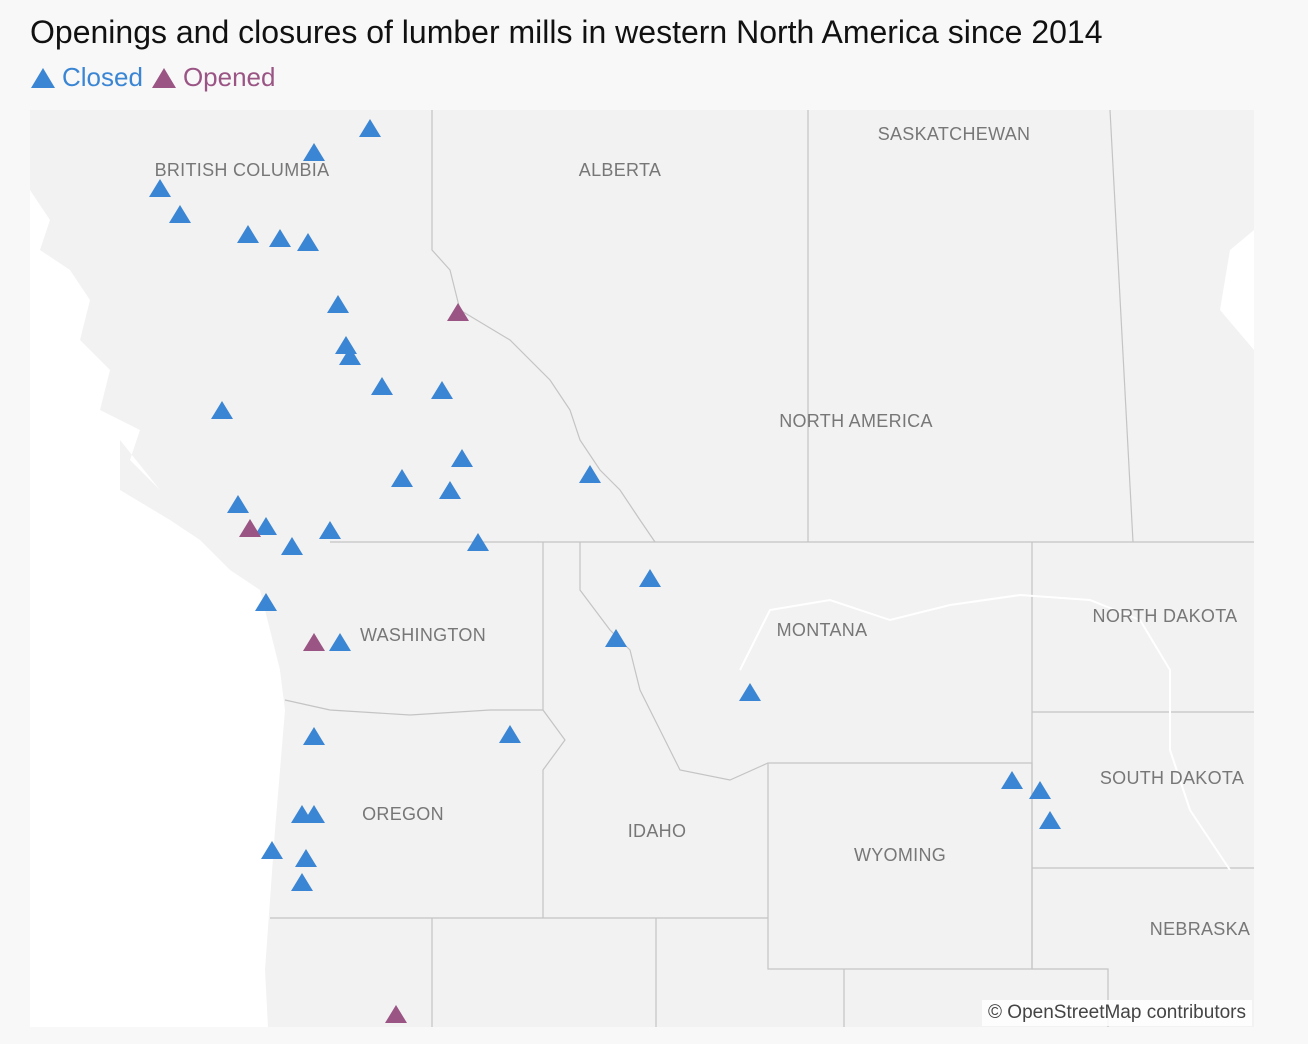 Image resolution: width=1308 pixels, height=1044 pixels. Describe the element at coordinates (102, 77) in the screenshot. I see `legend-label: Closed` at that location.